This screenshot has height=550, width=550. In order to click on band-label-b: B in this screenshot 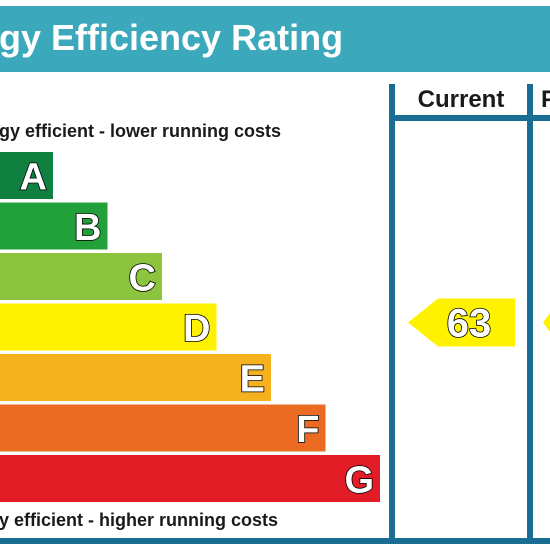, I will do `click(87, 228)`.